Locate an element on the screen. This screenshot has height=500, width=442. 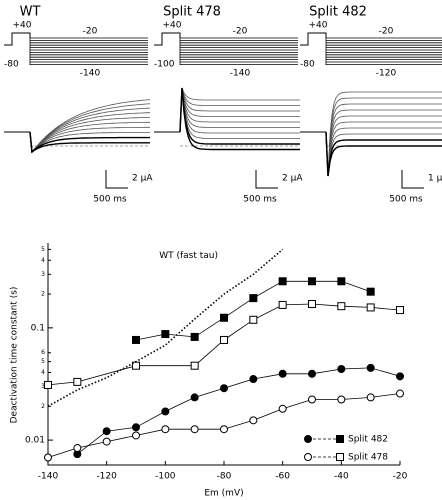
protocol-label: -80 is located at coordinates (307, 65).